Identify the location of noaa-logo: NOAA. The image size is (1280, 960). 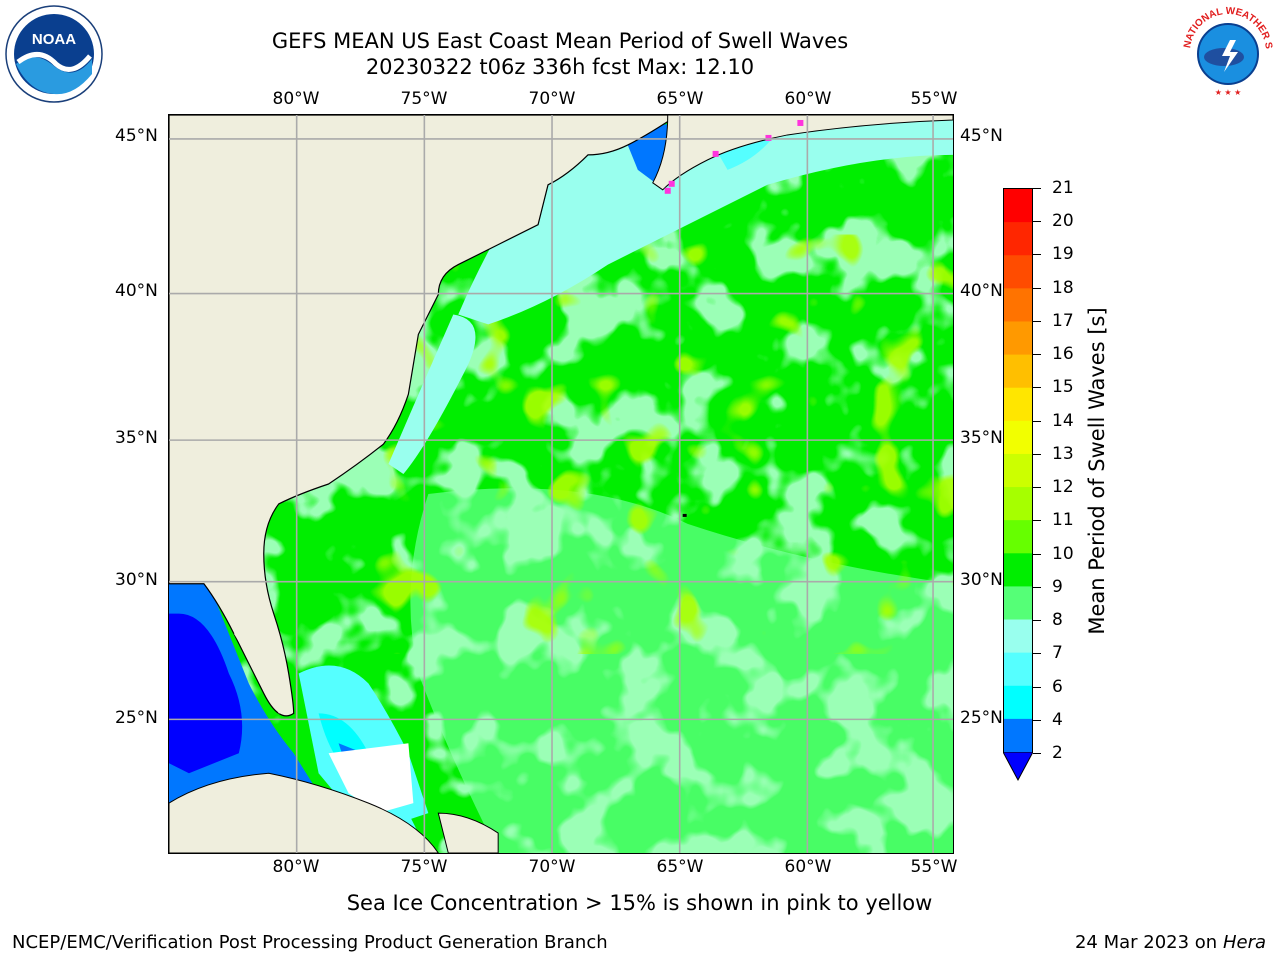
(54, 54).